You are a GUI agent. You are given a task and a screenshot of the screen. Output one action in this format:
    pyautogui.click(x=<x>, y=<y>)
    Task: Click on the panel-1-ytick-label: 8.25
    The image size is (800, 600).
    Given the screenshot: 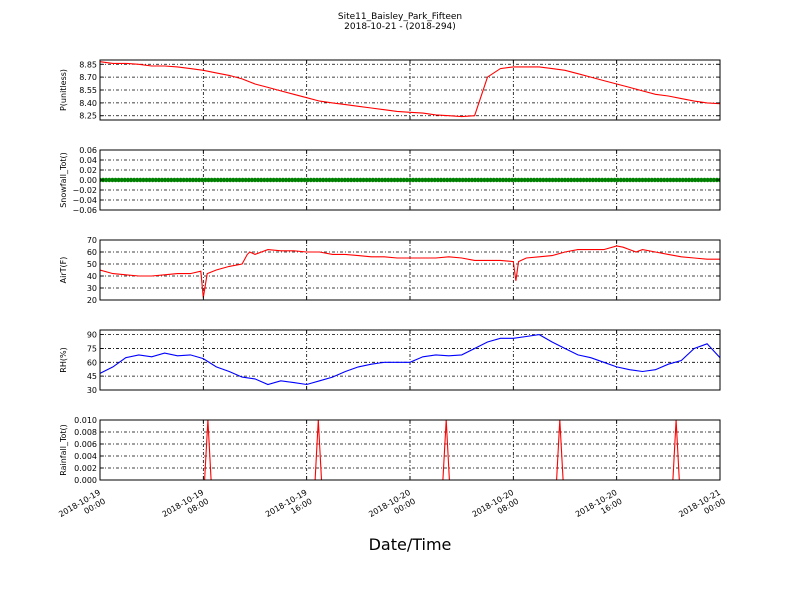 What is the action you would take?
    pyautogui.click(x=88, y=116)
    